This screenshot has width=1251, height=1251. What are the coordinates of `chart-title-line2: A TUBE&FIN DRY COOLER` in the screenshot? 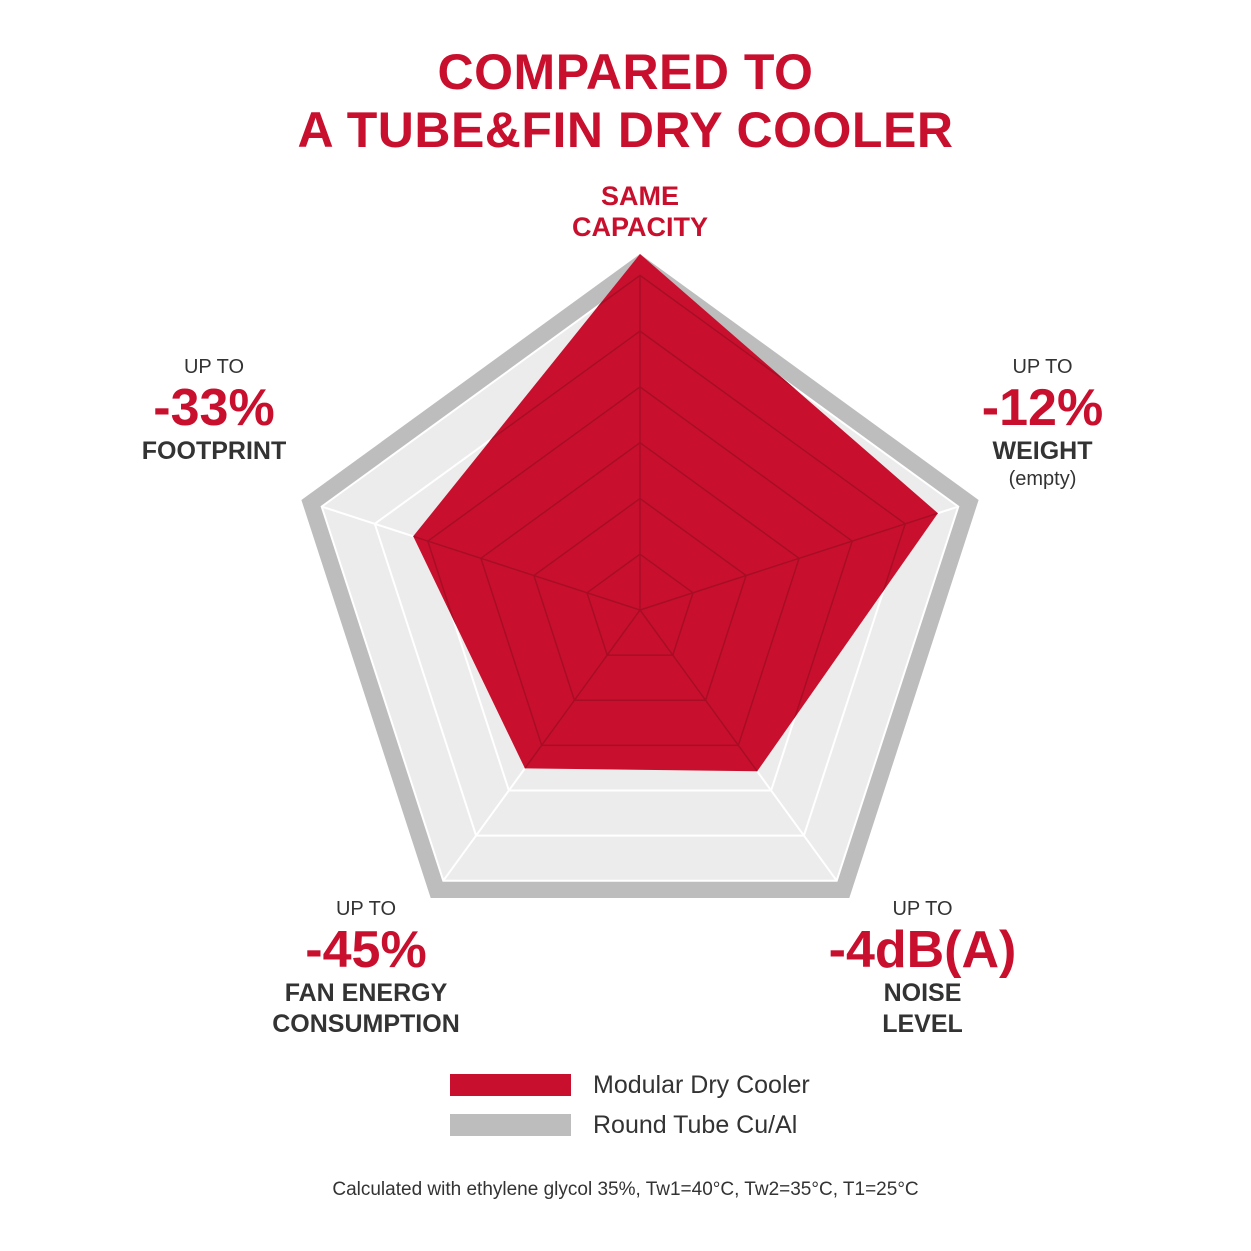 It's located at (625, 130).